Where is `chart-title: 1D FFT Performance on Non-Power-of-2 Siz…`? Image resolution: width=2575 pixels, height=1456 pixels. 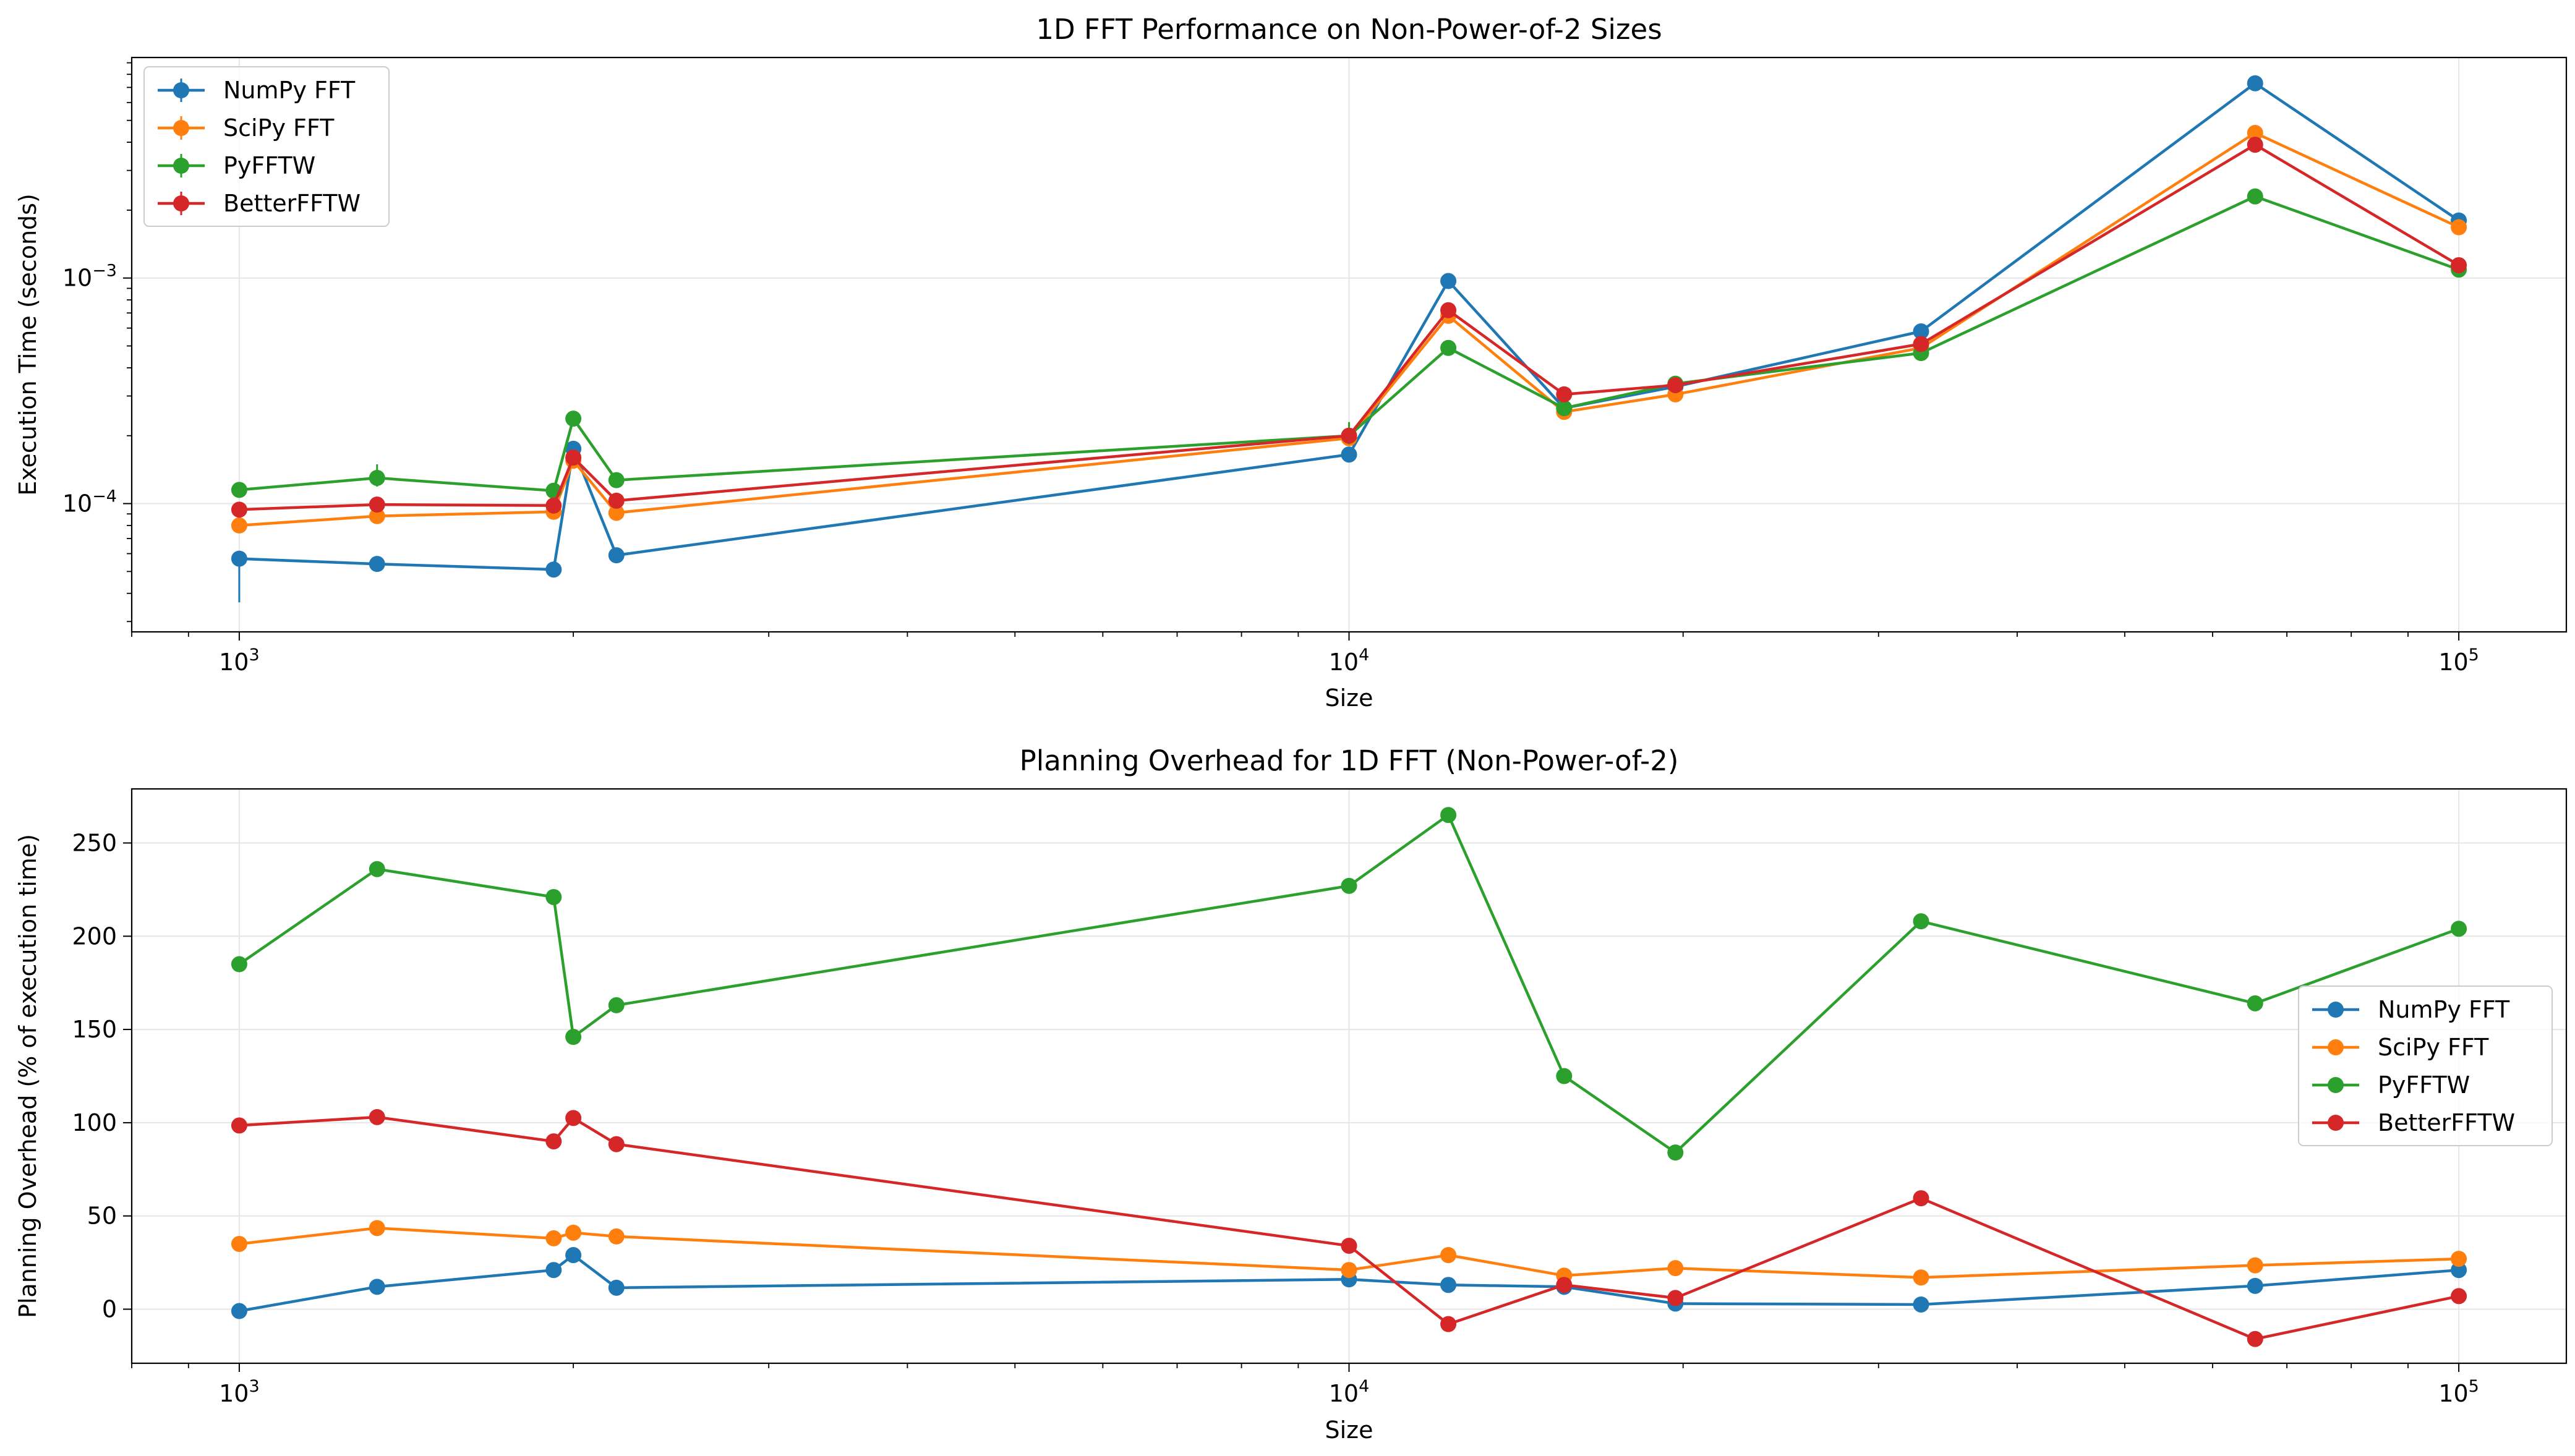 chart-title: 1D FFT Performance on Non-Power-of-2 Siz… is located at coordinates (1349, 29).